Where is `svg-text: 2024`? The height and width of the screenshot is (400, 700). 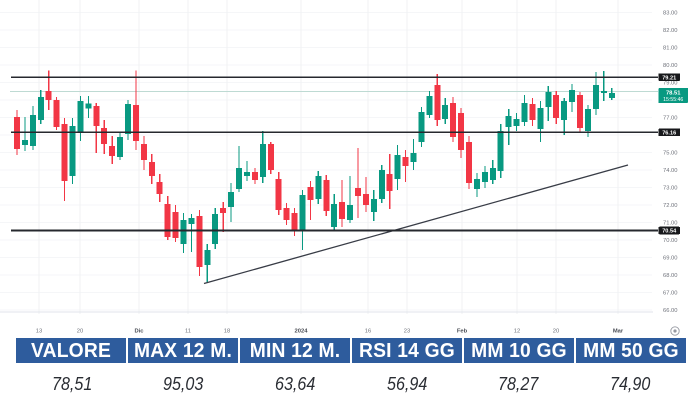
svg-text: 2024 is located at coordinates (302, 332).